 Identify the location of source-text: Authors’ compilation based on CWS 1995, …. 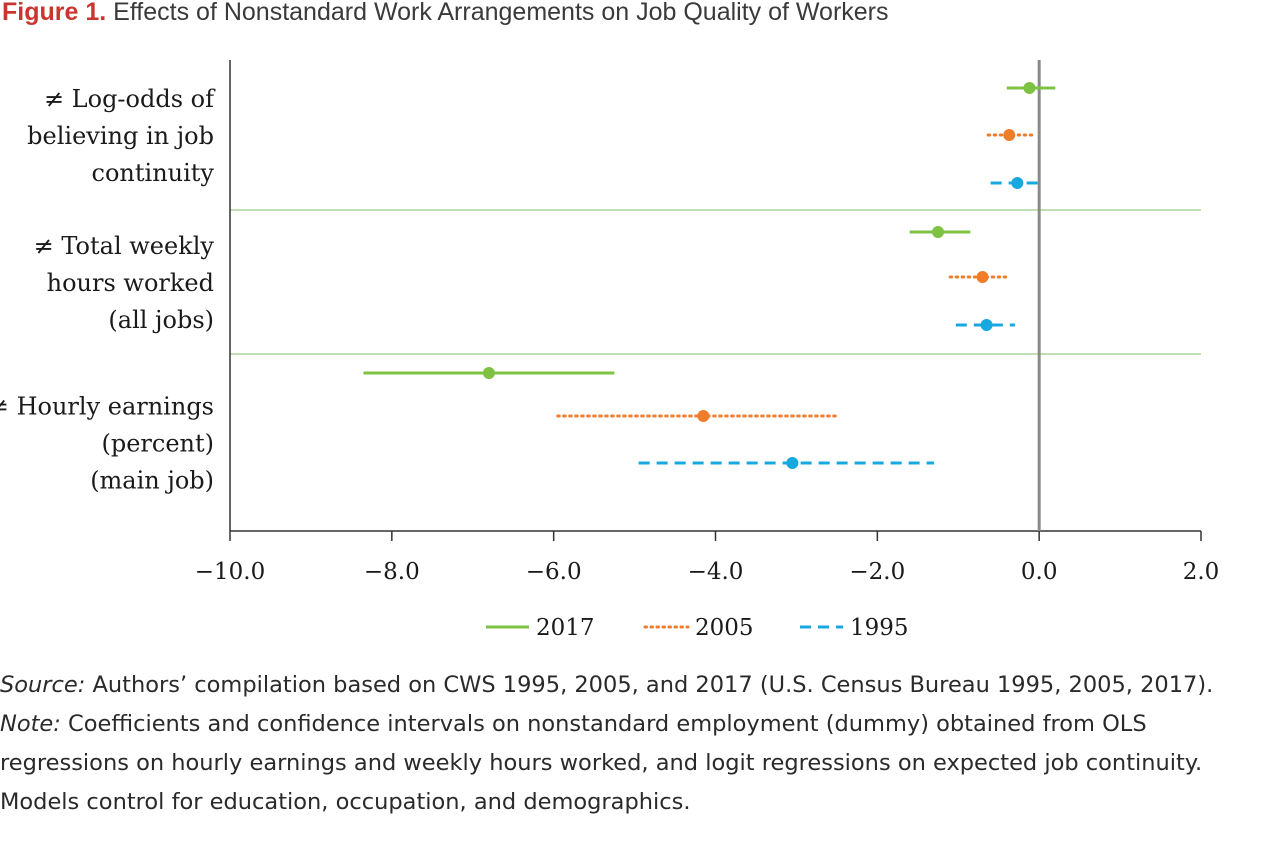
(649, 685).